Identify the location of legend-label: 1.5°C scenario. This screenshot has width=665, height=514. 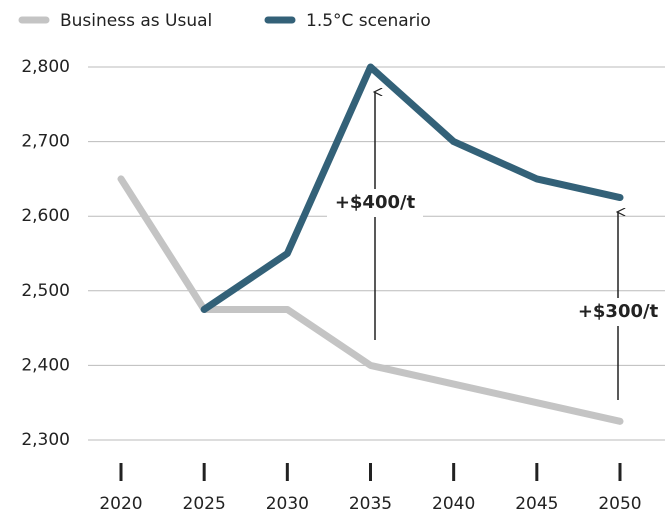
(368, 21).